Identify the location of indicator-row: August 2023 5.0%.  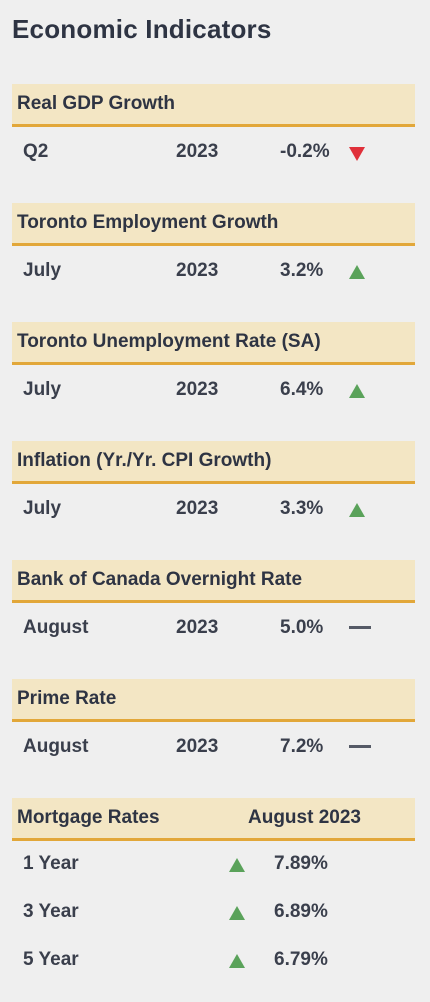
(213, 627).